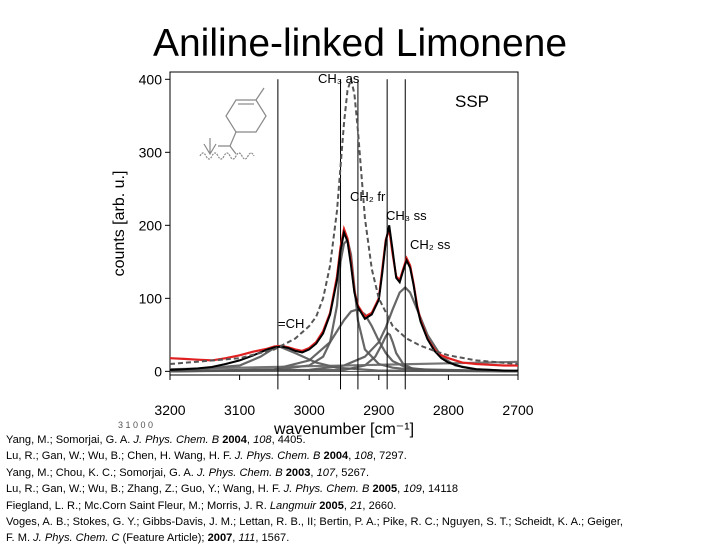 Image resolution: width=720 pixels, height=547 pixels. Describe the element at coordinates (151, 298) in the screenshot. I see `y-tick-label: 100` at that location.